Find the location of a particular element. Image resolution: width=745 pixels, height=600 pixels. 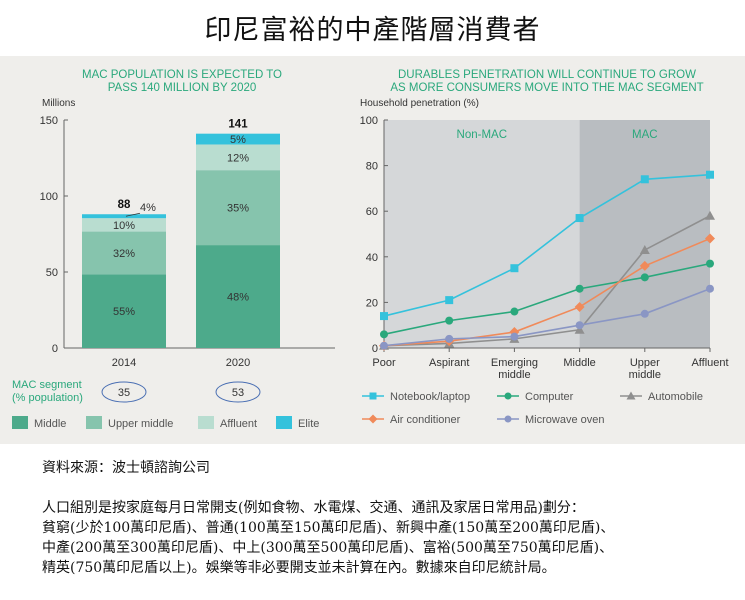

bar-segment-label: 32% is located at coordinates (124, 254).